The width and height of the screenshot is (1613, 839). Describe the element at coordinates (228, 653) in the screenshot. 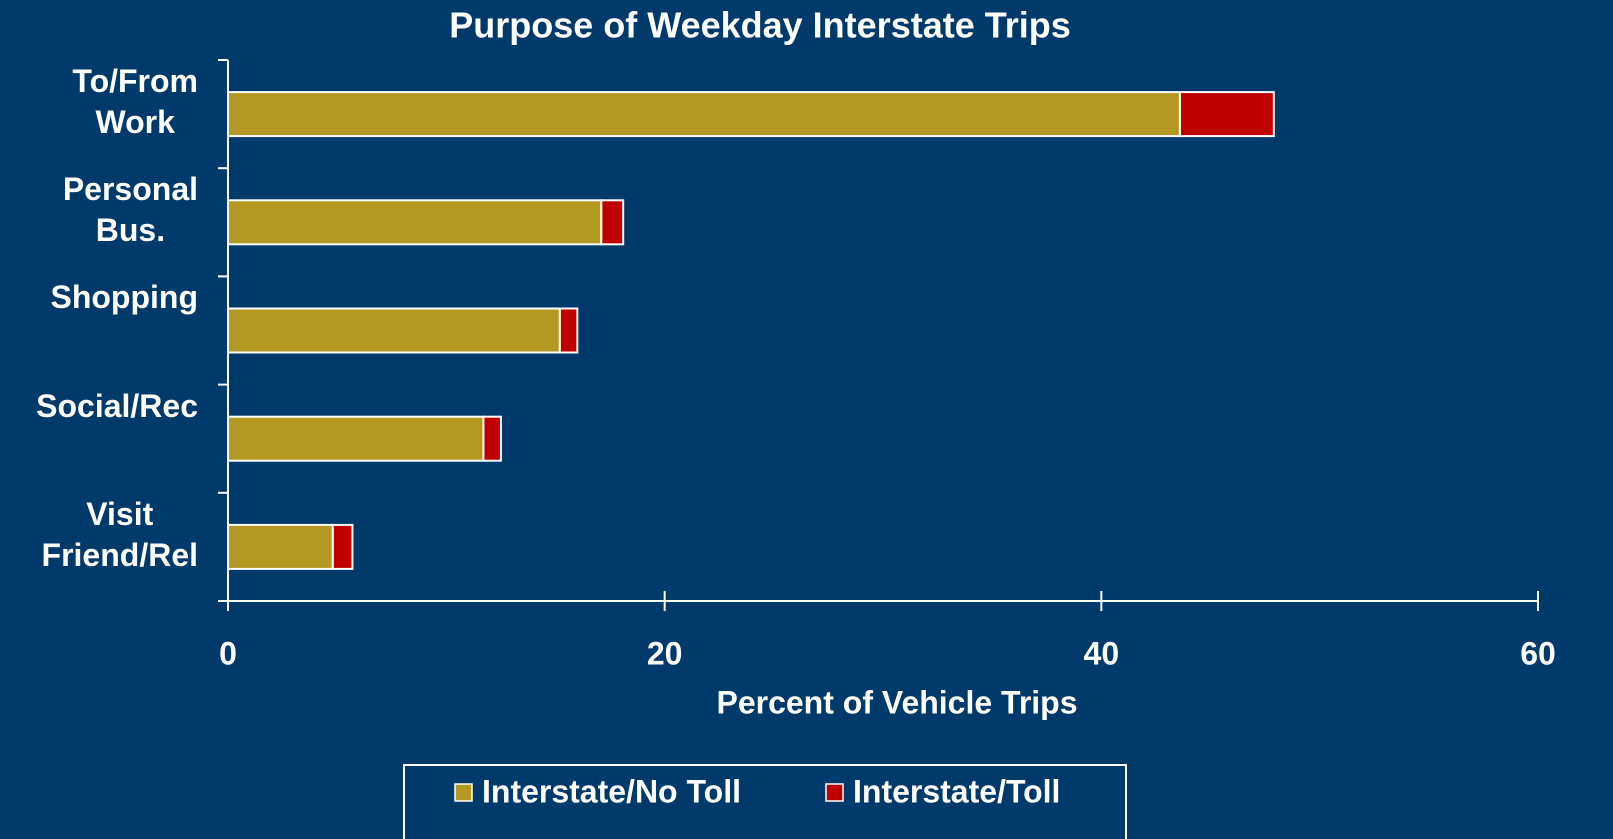

I see `x-tick-label: 0` at that location.